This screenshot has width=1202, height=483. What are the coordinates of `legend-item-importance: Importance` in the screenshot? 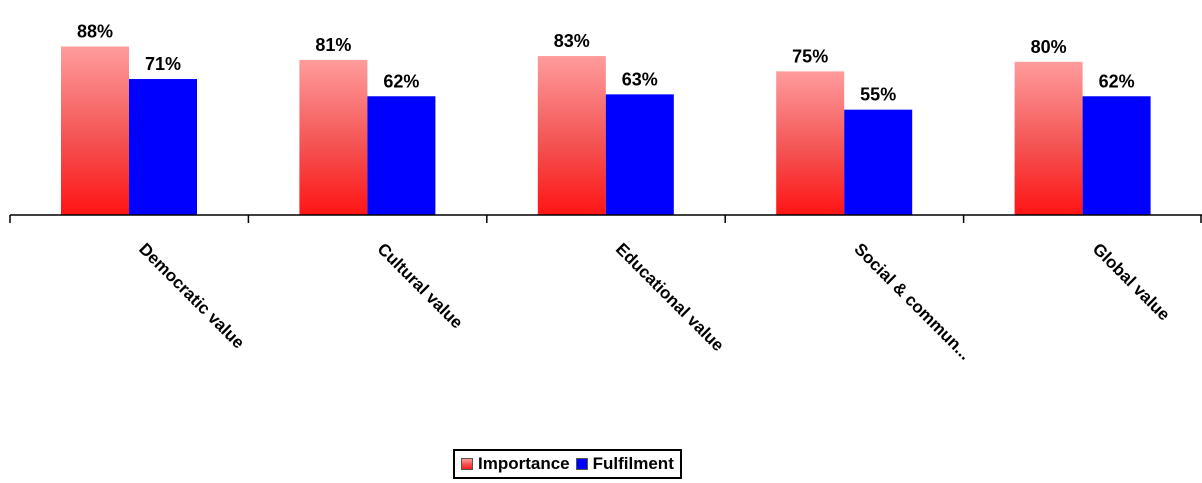 It's located at (515, 464).